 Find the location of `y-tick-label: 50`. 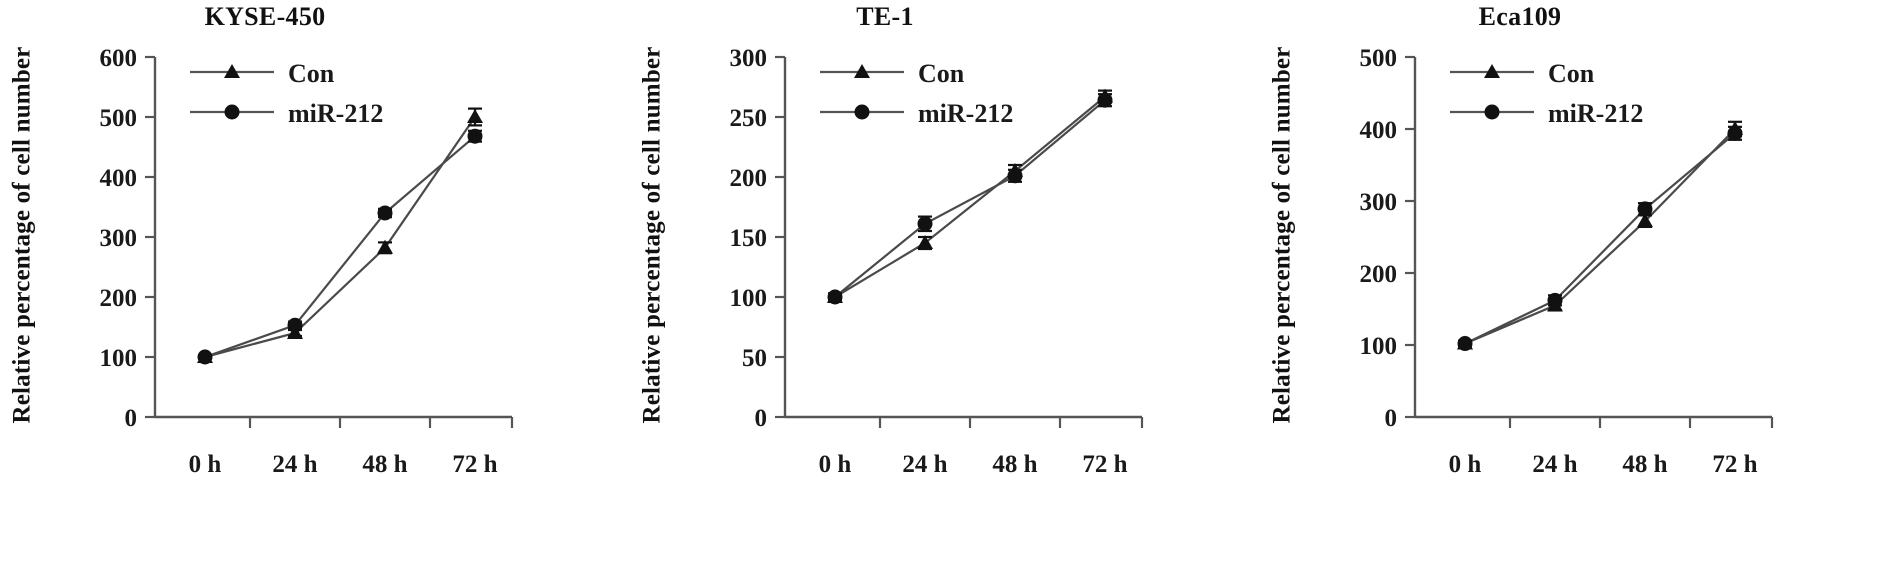

y-tick-label: 50 is located at coordinates (754, 358).